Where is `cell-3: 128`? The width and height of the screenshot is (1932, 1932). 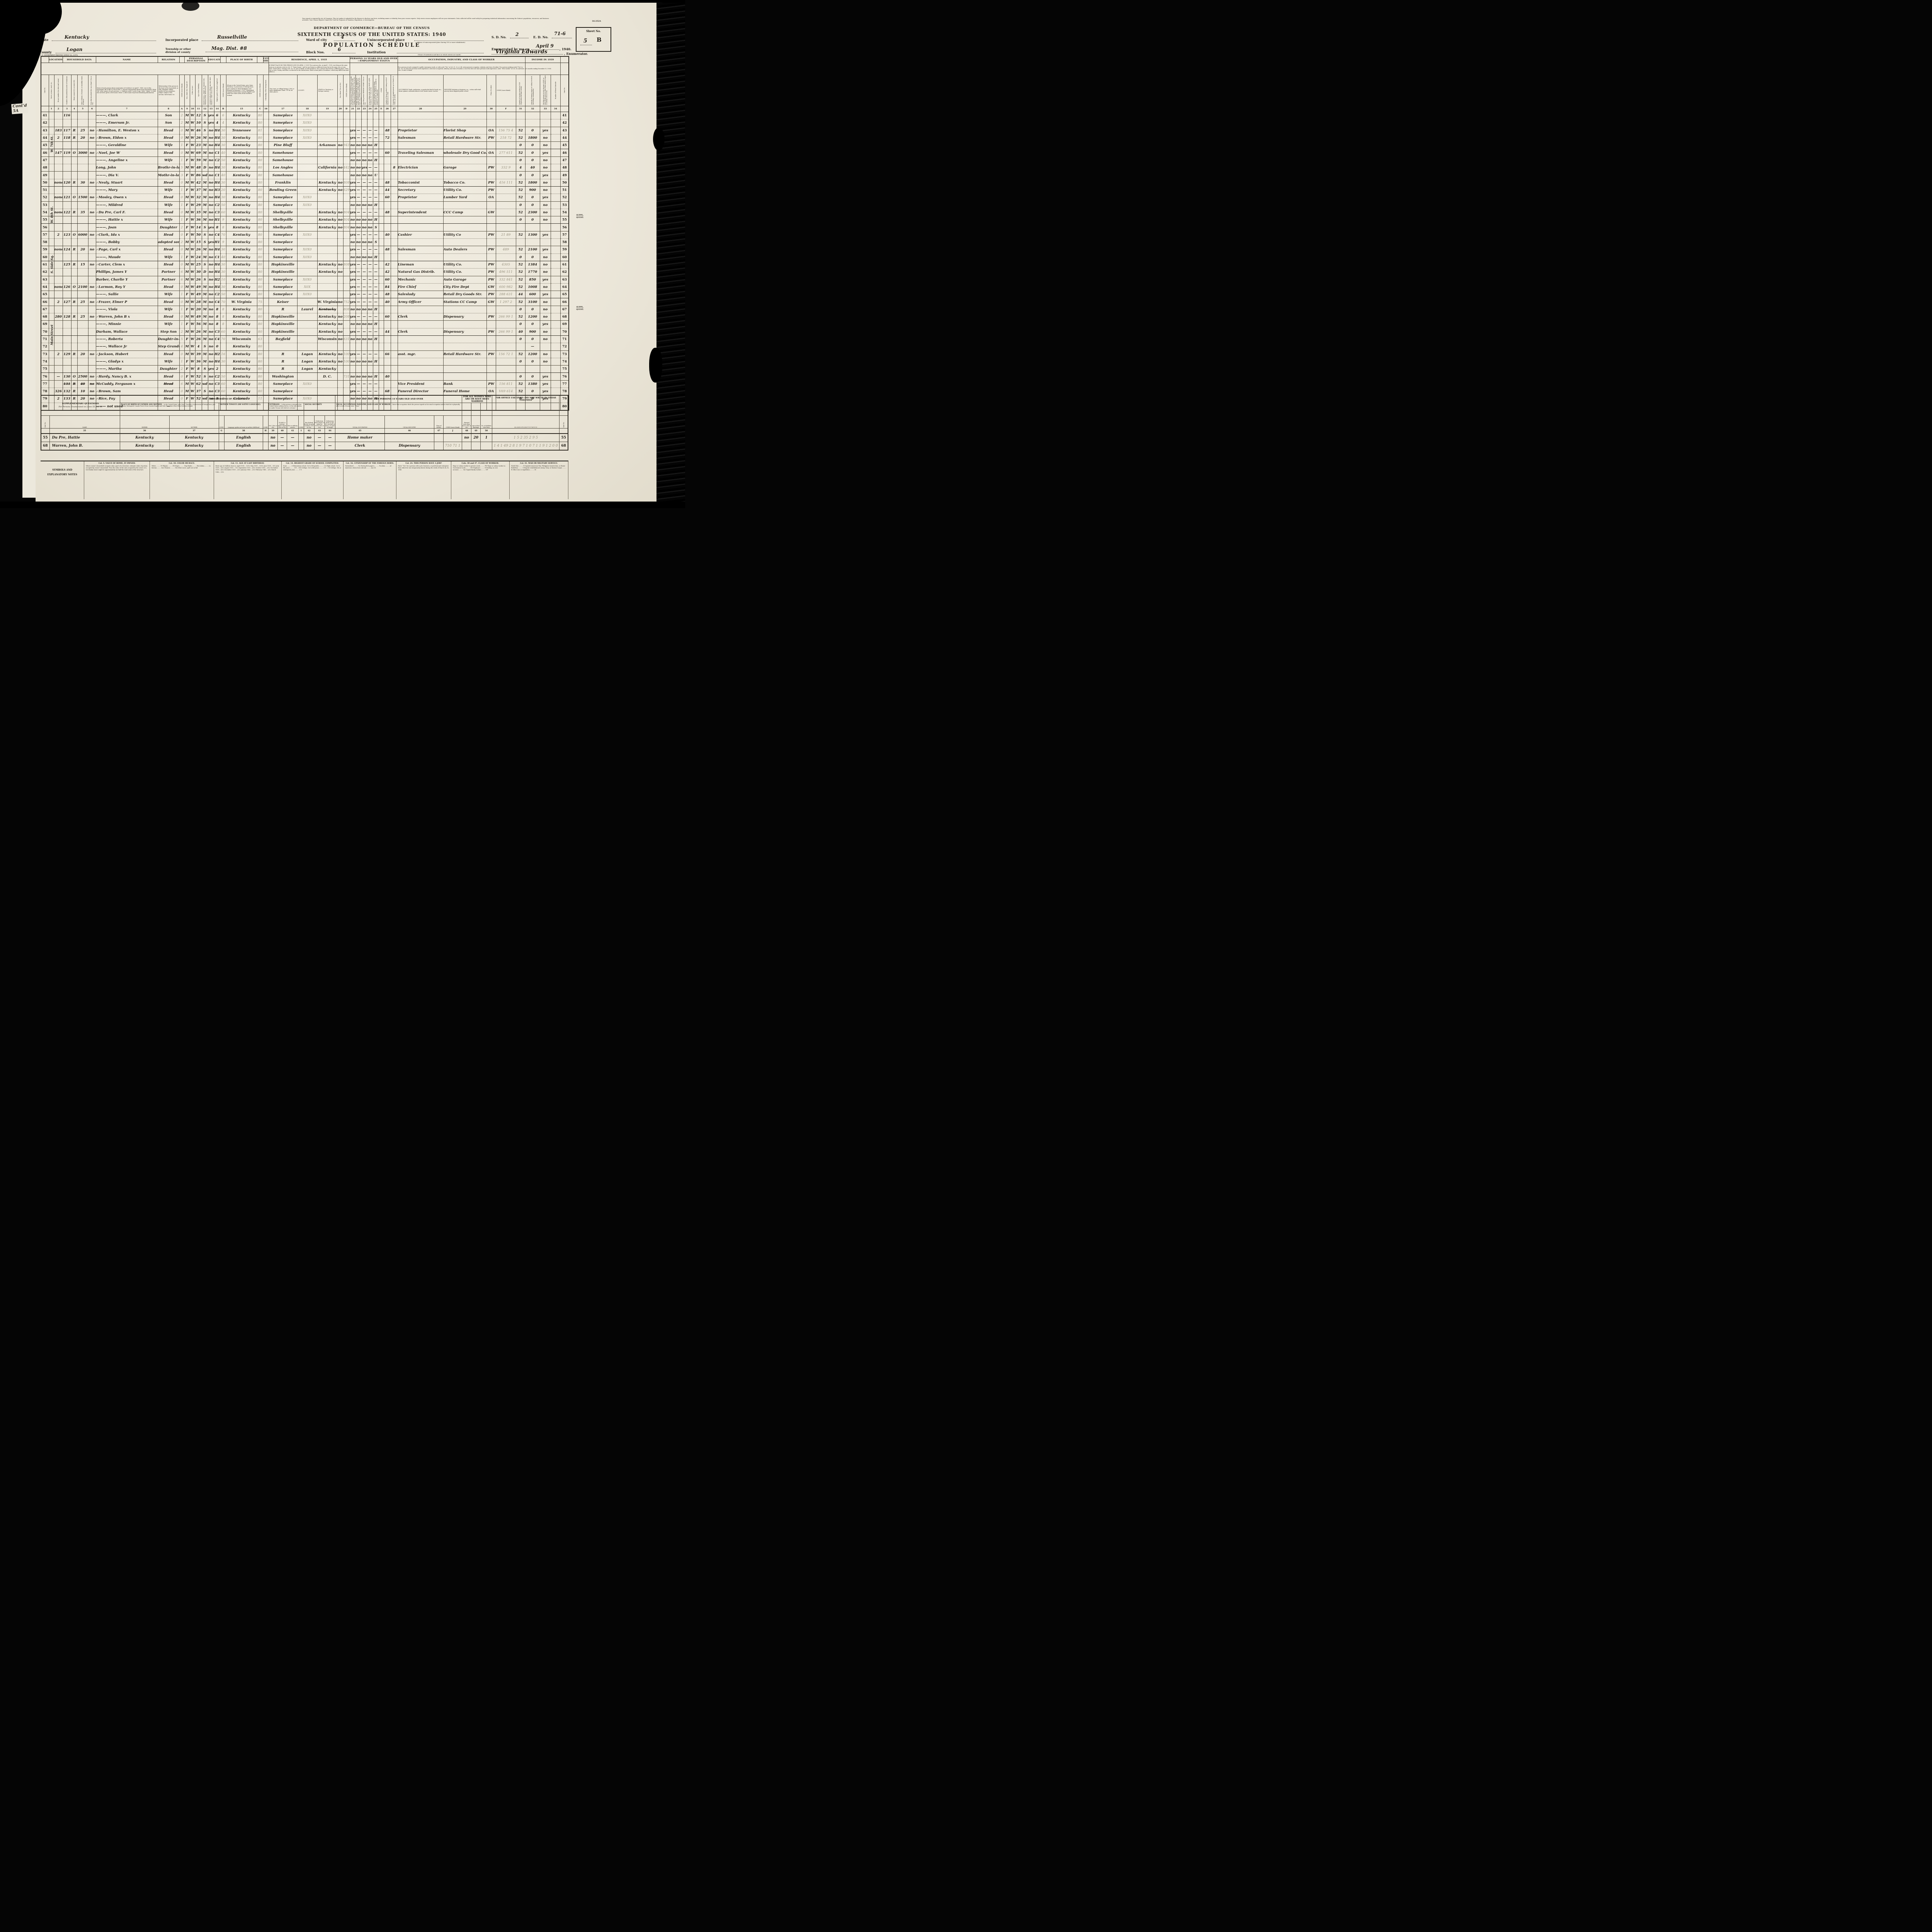 cell-3: 128 is located at coordinates (66, 317).